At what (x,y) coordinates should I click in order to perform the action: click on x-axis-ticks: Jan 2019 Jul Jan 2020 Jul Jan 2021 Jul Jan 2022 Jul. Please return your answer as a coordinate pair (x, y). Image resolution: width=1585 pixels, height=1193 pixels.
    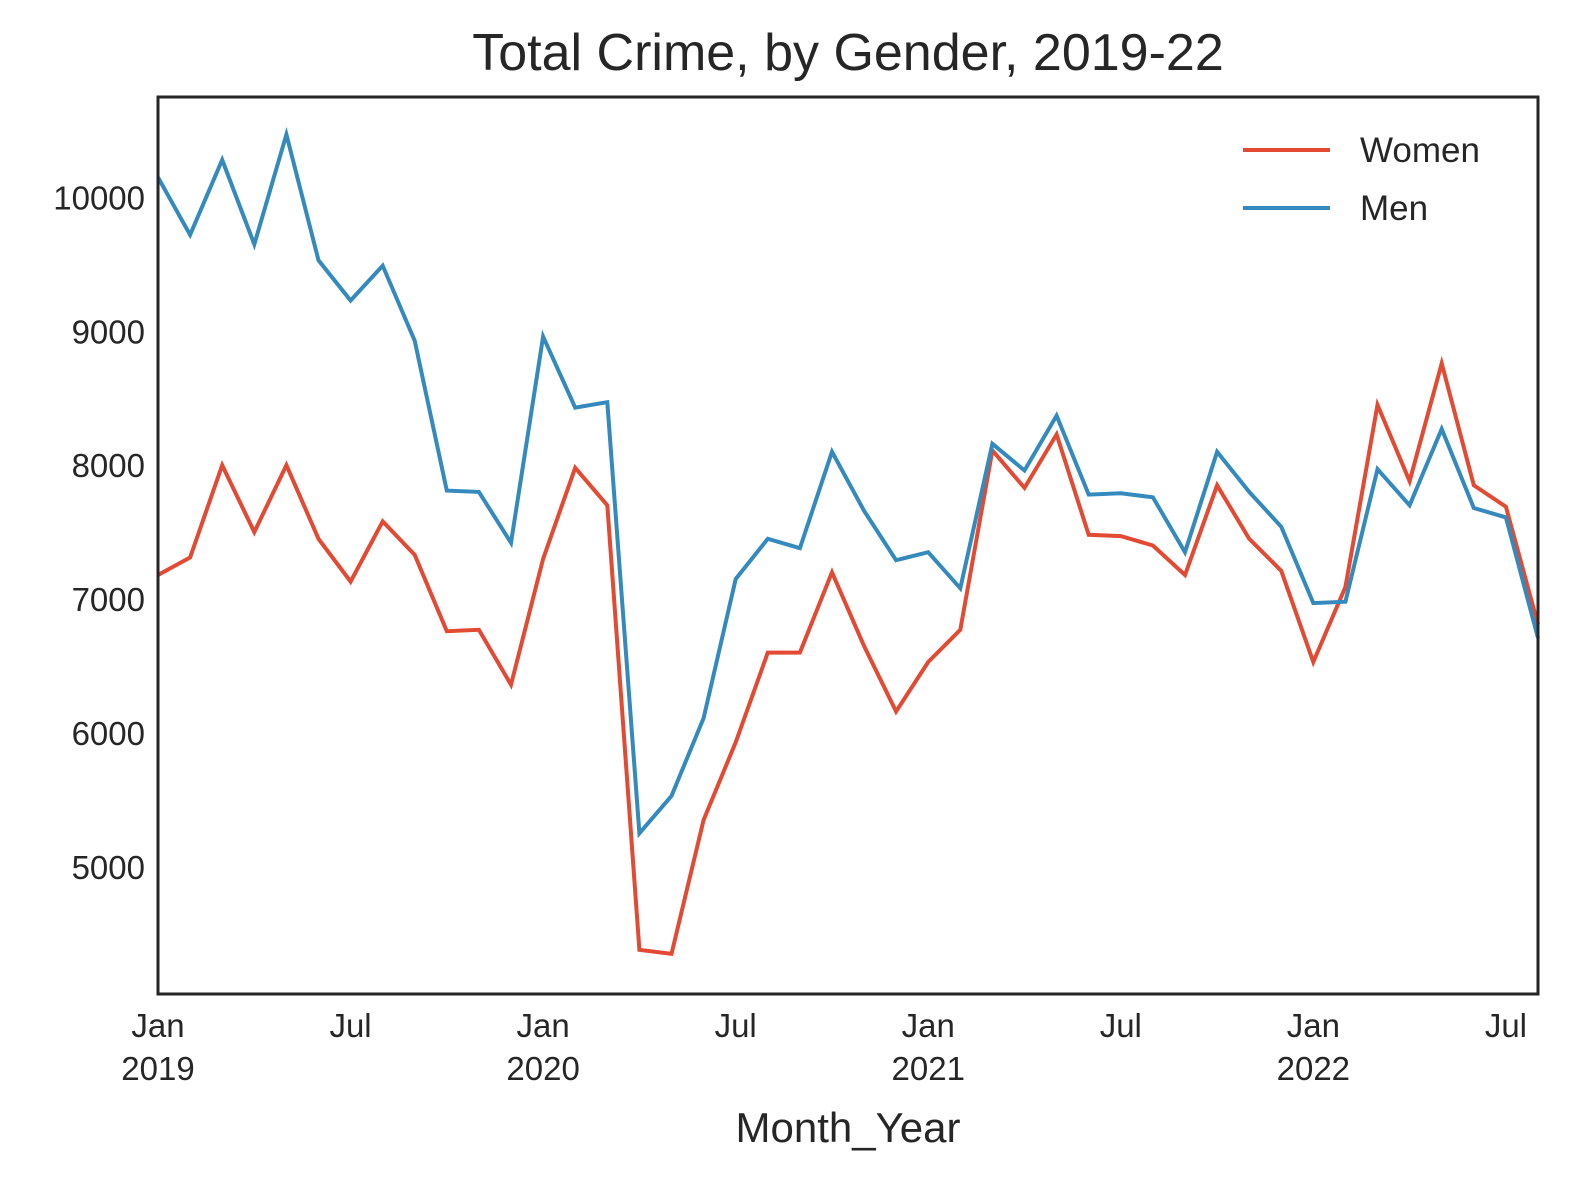
    Looking at the image, I should click on (824, 1047).